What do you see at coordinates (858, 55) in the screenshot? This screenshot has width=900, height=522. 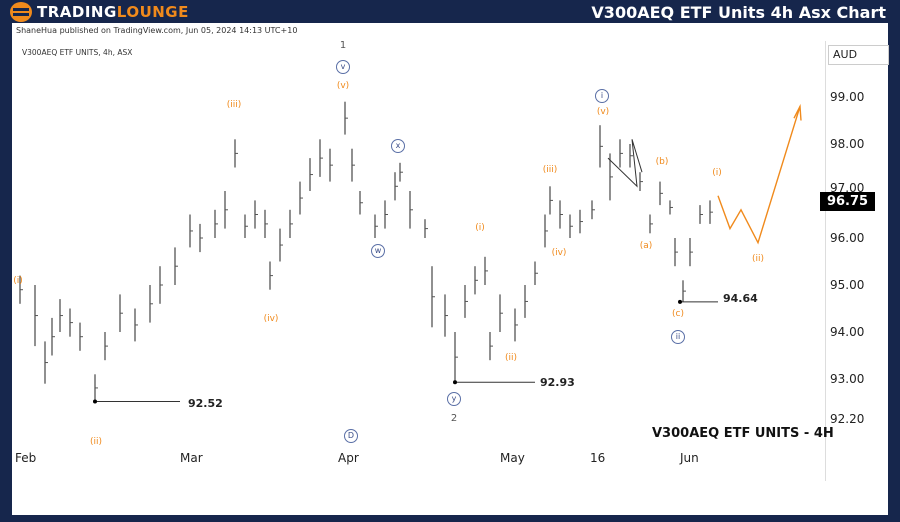 I see `currency-label: AUD` at bounding box center [858, 55].